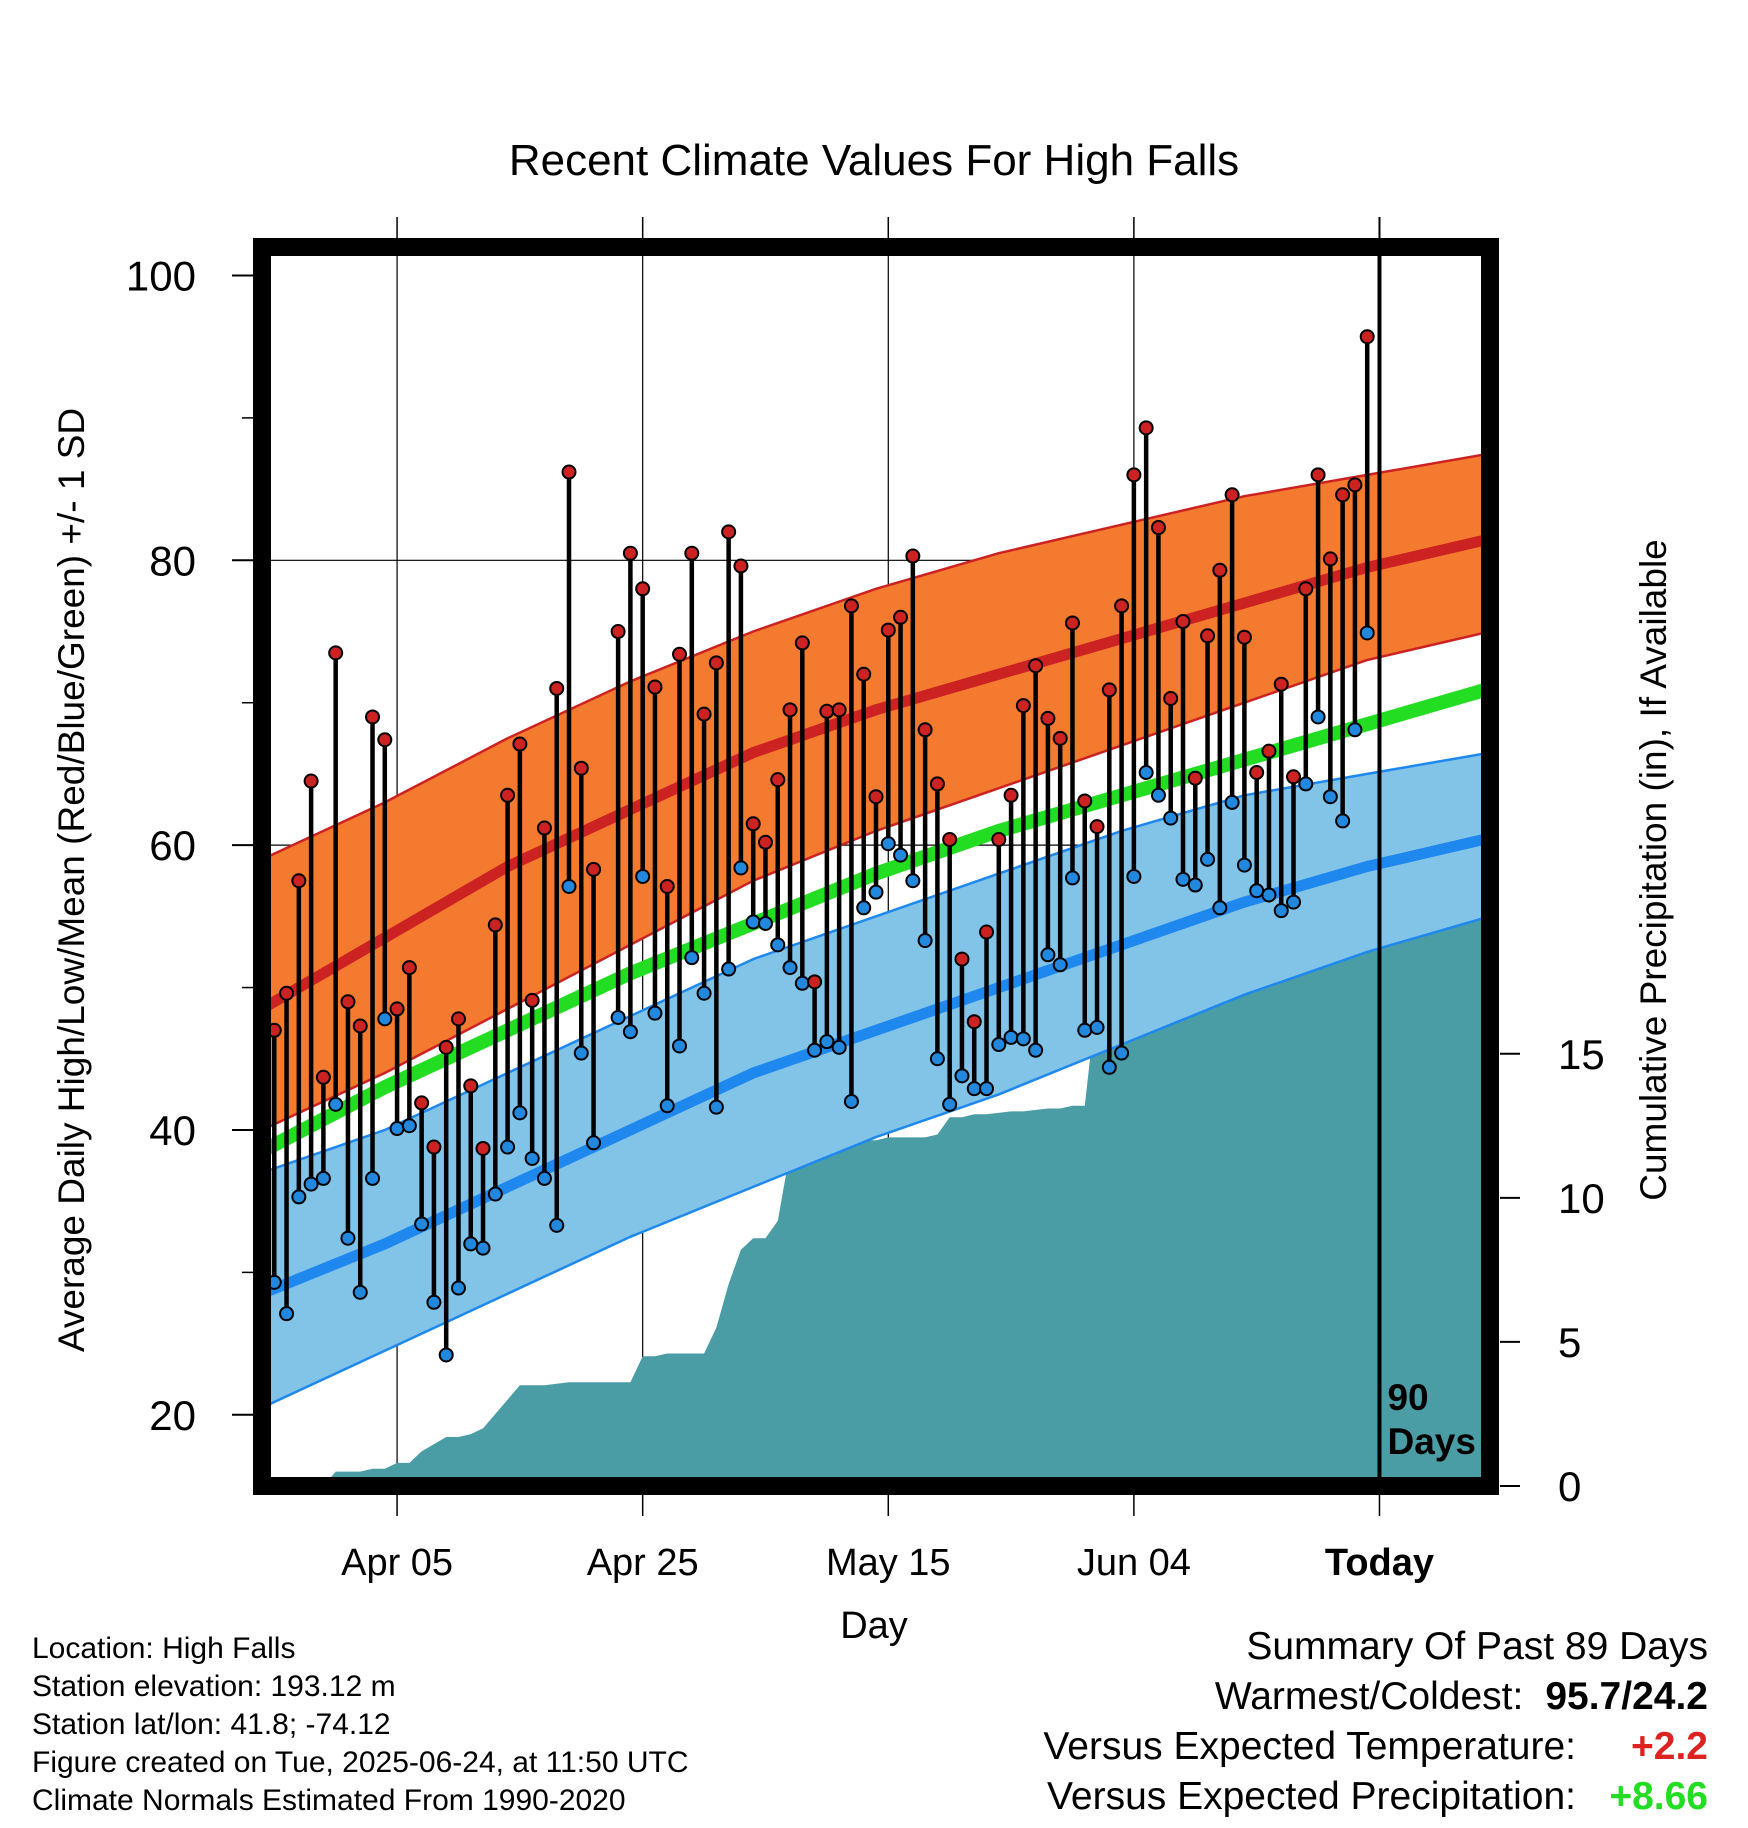 Image resolution: width=1748 pixels, height=1828 pixels. Describe the element at coordinates (214, 1686) in the screenshot. I see `elevation-text: Station elevation: 193.12 m` at that location.